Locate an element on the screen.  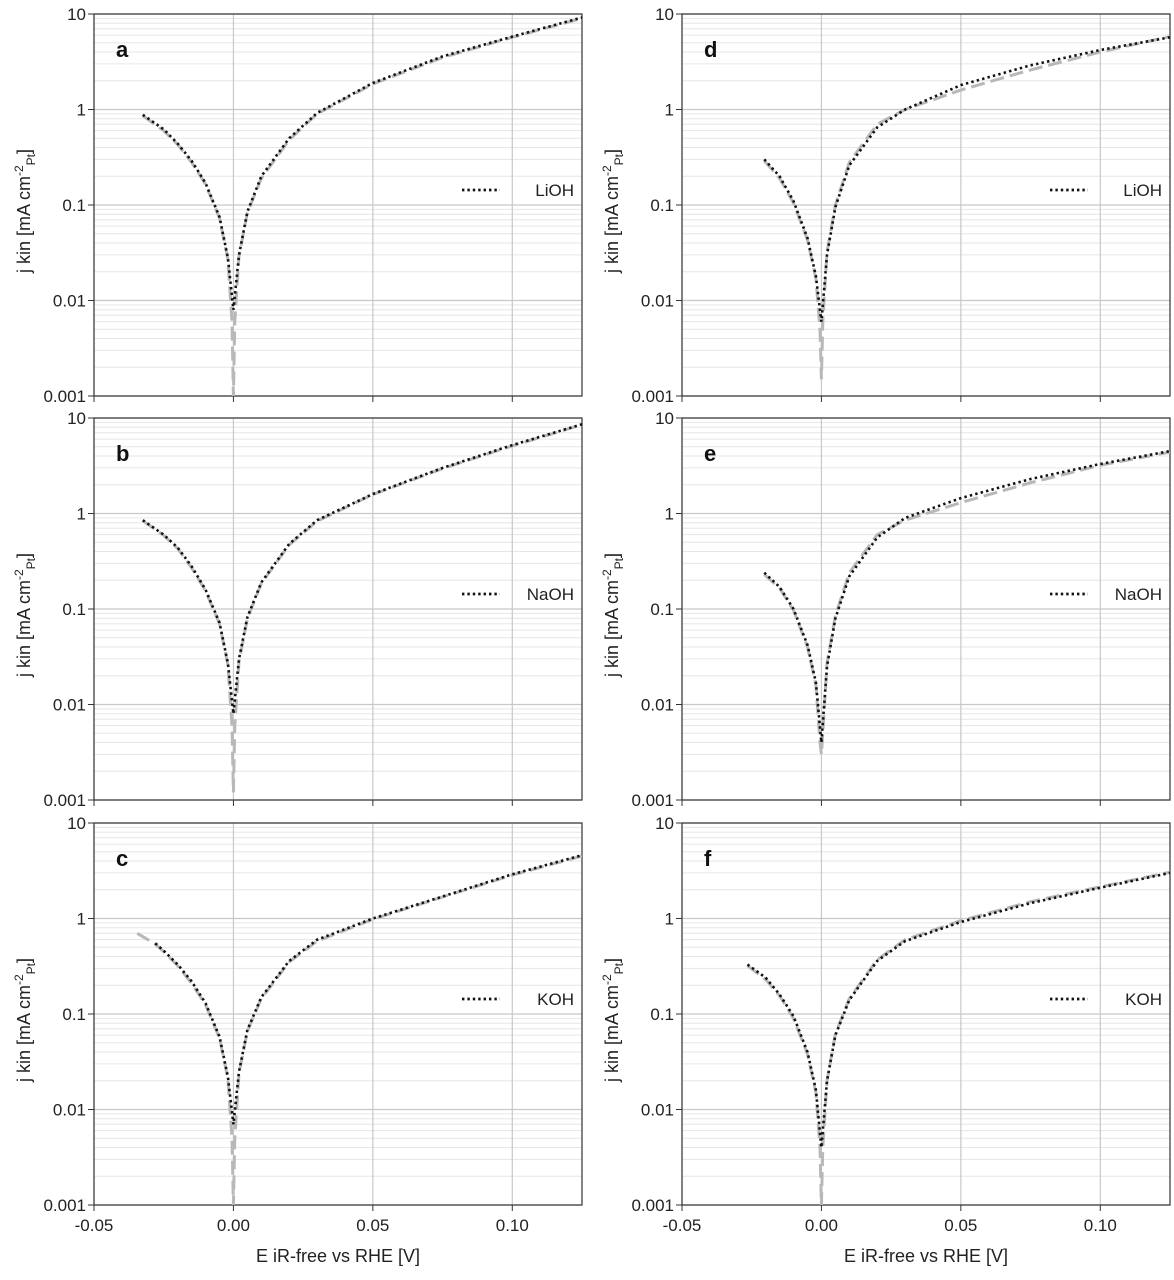
panel-letter: b is located at coordinates (122, 453).